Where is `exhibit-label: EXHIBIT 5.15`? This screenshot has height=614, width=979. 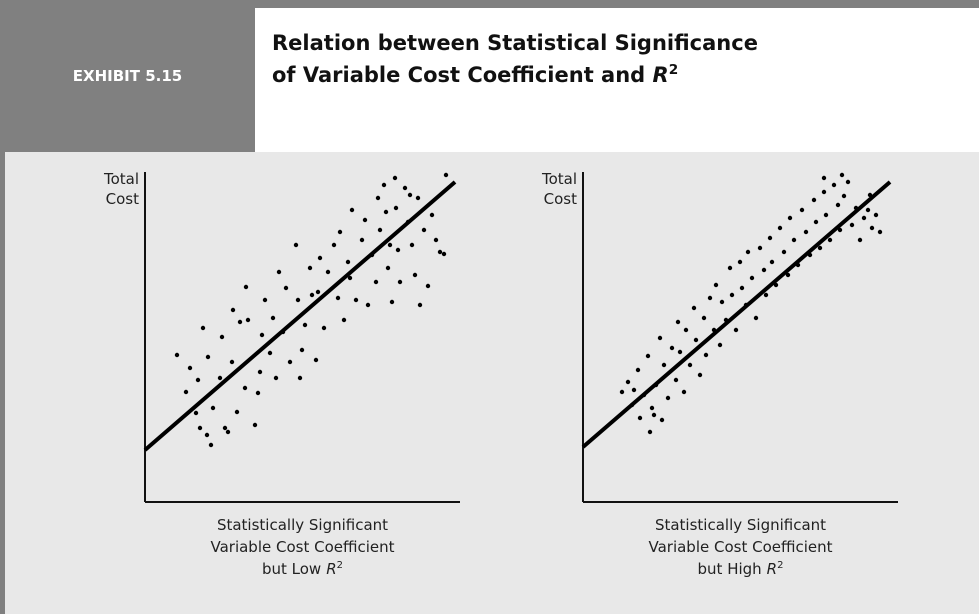 exhibit-label: EXHIBIT 5.15 is located at coordinates (127, 76).